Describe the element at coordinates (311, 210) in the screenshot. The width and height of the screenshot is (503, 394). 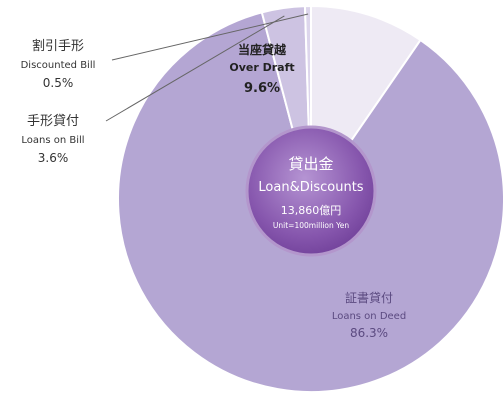
I see `center-total: 13,860億円` at that location.